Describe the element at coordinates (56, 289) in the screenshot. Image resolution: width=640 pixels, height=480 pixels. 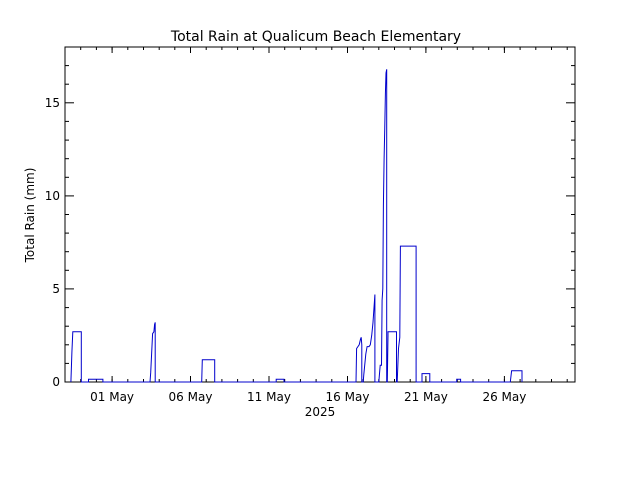
I see `y-tick-label: 5` at that location.